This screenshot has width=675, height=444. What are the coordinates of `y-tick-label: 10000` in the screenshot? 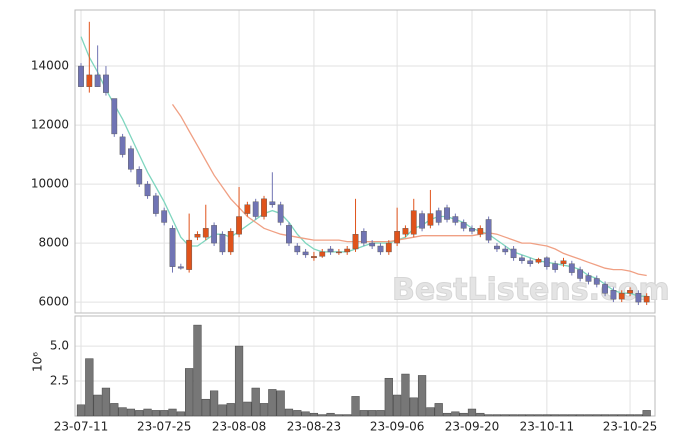 It's located at (50, 184).